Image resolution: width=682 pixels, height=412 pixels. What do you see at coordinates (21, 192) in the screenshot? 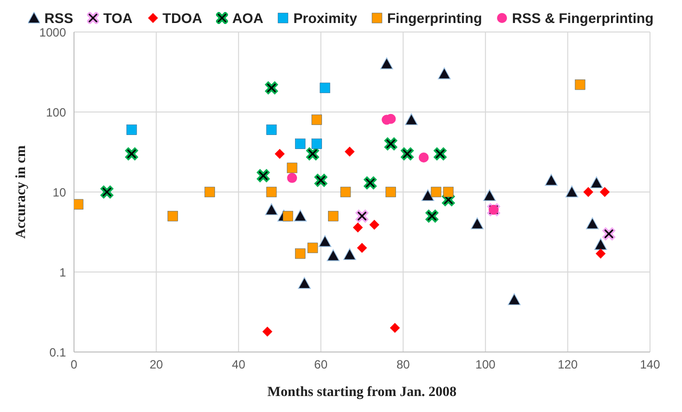
I see `y-axis-title: Accuracy in cm` at bounding box center [21, 192].